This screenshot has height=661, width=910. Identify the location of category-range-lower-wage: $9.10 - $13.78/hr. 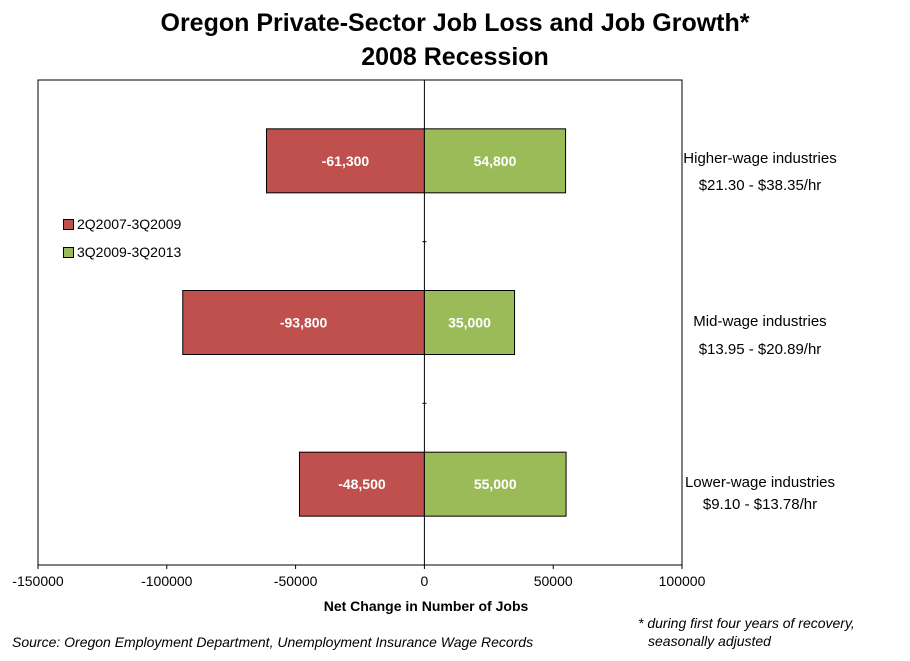
(760, 504).